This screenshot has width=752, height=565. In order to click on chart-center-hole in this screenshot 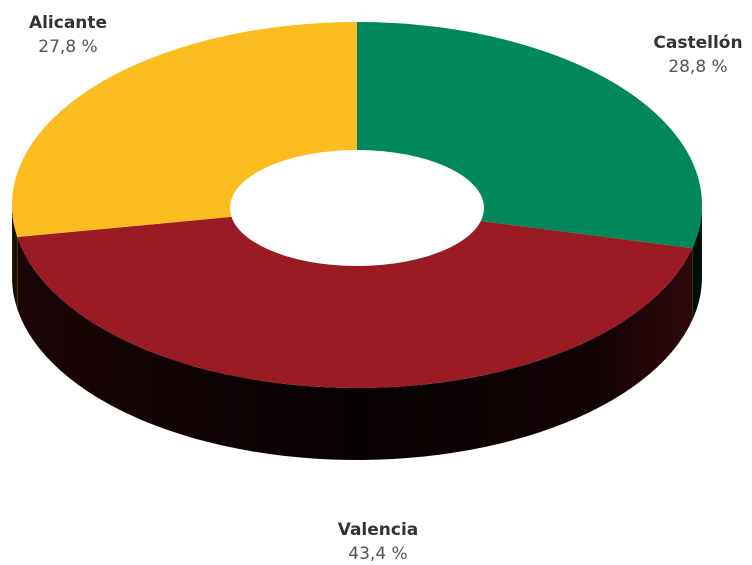, I will do `click(357, 208)`.